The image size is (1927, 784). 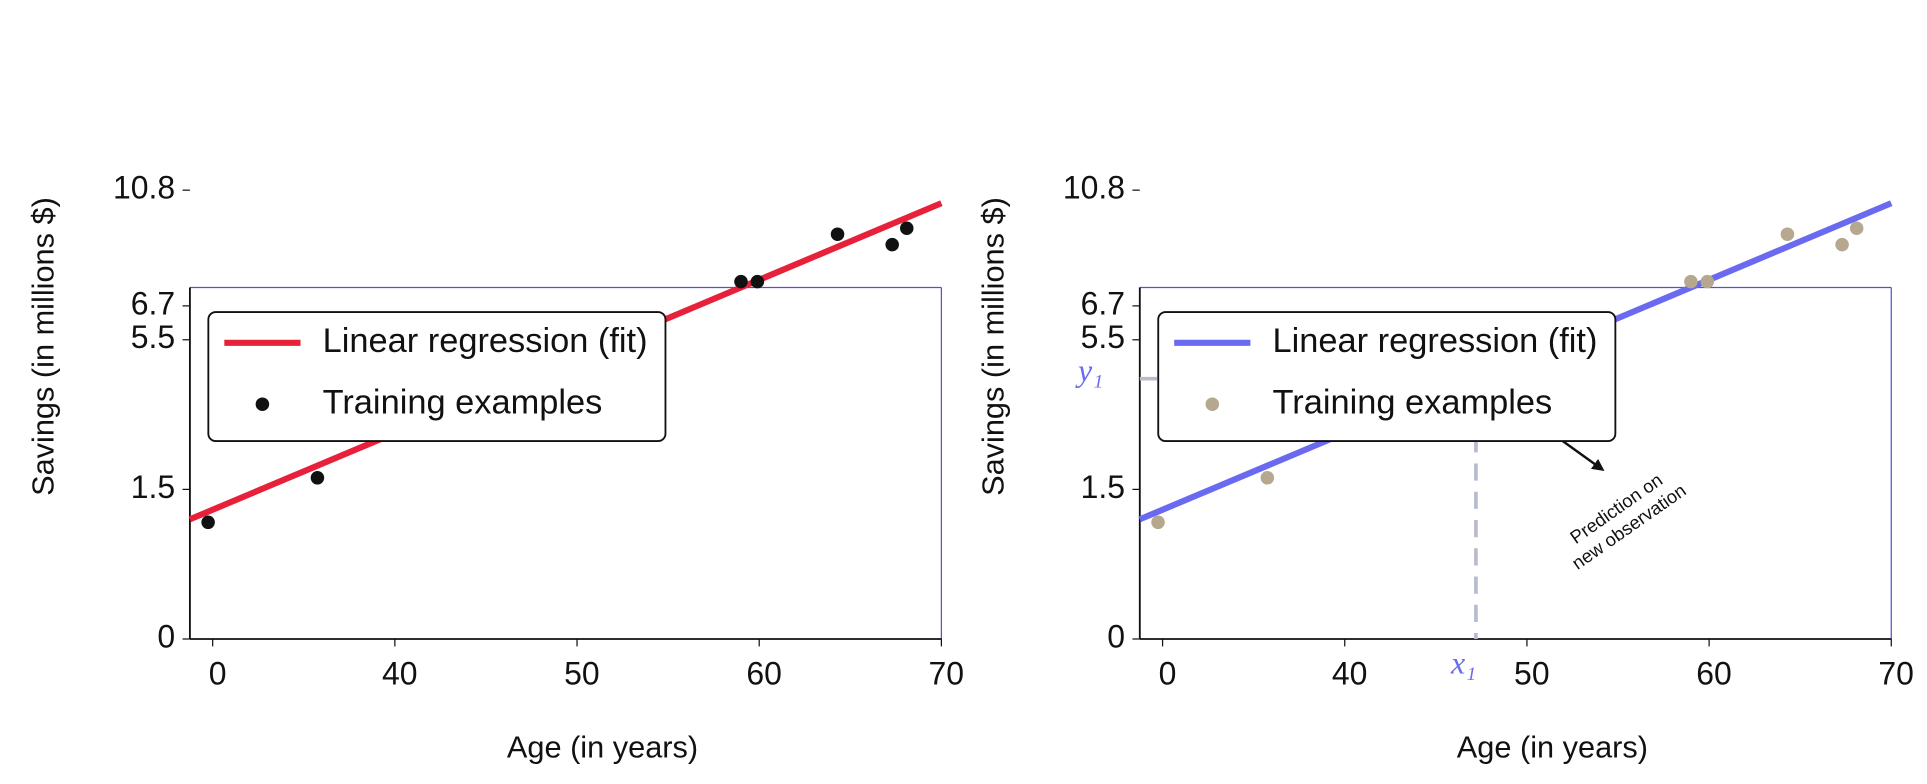 What do you see at coordinates (1089, 370) in the screenshot?
I see `y-prediction-label: y₁` at bounding box center [1089, 370].